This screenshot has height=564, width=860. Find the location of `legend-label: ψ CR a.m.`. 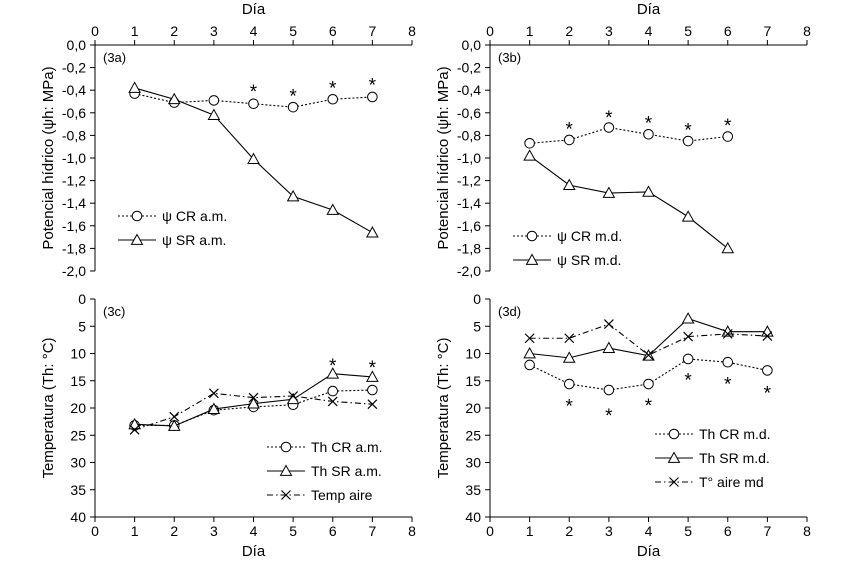

legend-label: ψ CR a.m. is located at coordinates (194, 216).